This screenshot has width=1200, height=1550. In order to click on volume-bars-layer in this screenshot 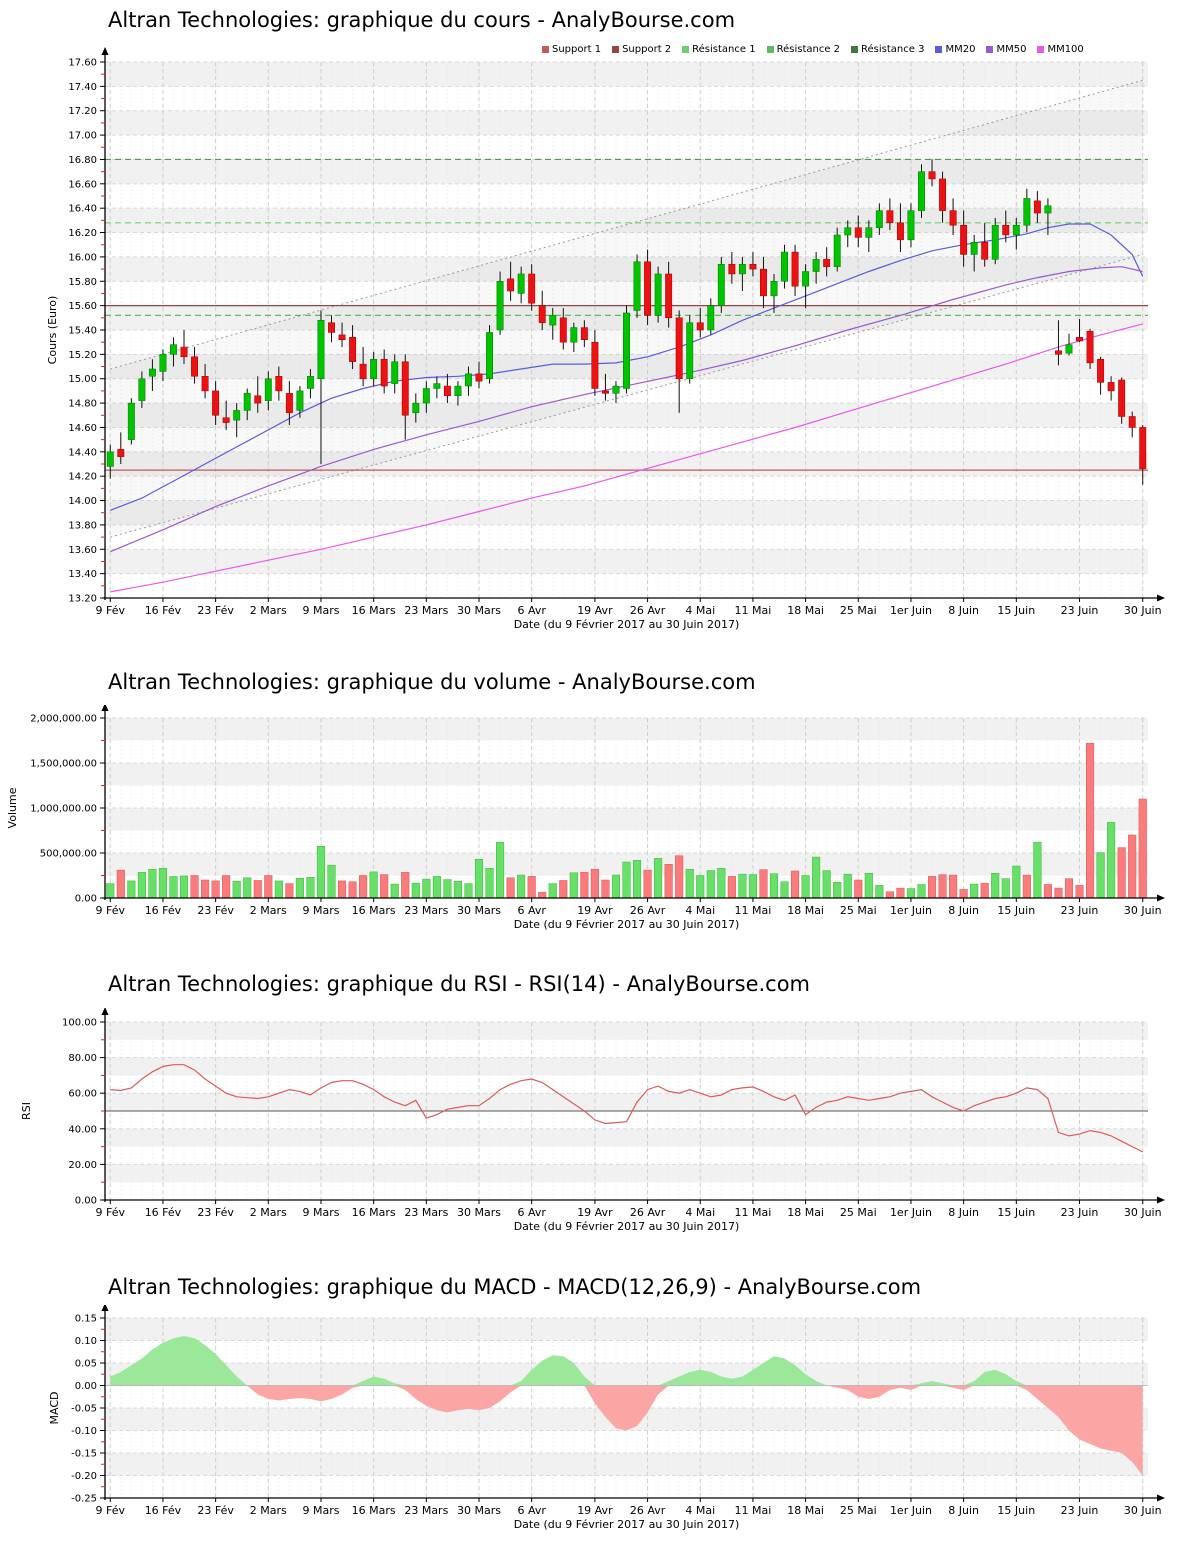, I will do `click(626, 820)`.